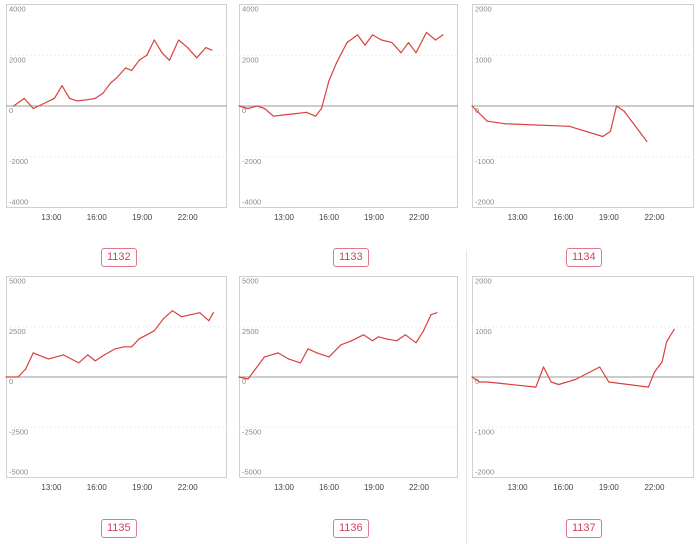  I want to click on y-tick-label: -1000, so click(484, 431).